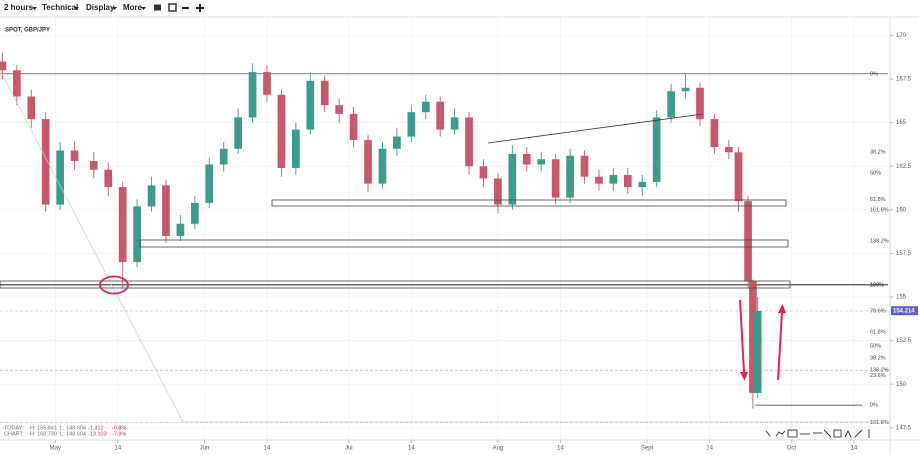 This screenshot has height=455, width=919. I want to click on stat-percent: -0.8%, so click(119, 428).